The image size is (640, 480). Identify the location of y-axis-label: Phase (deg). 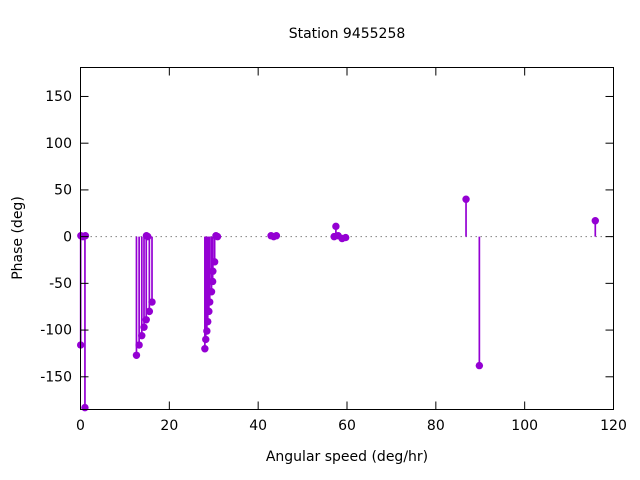
(18, 238).